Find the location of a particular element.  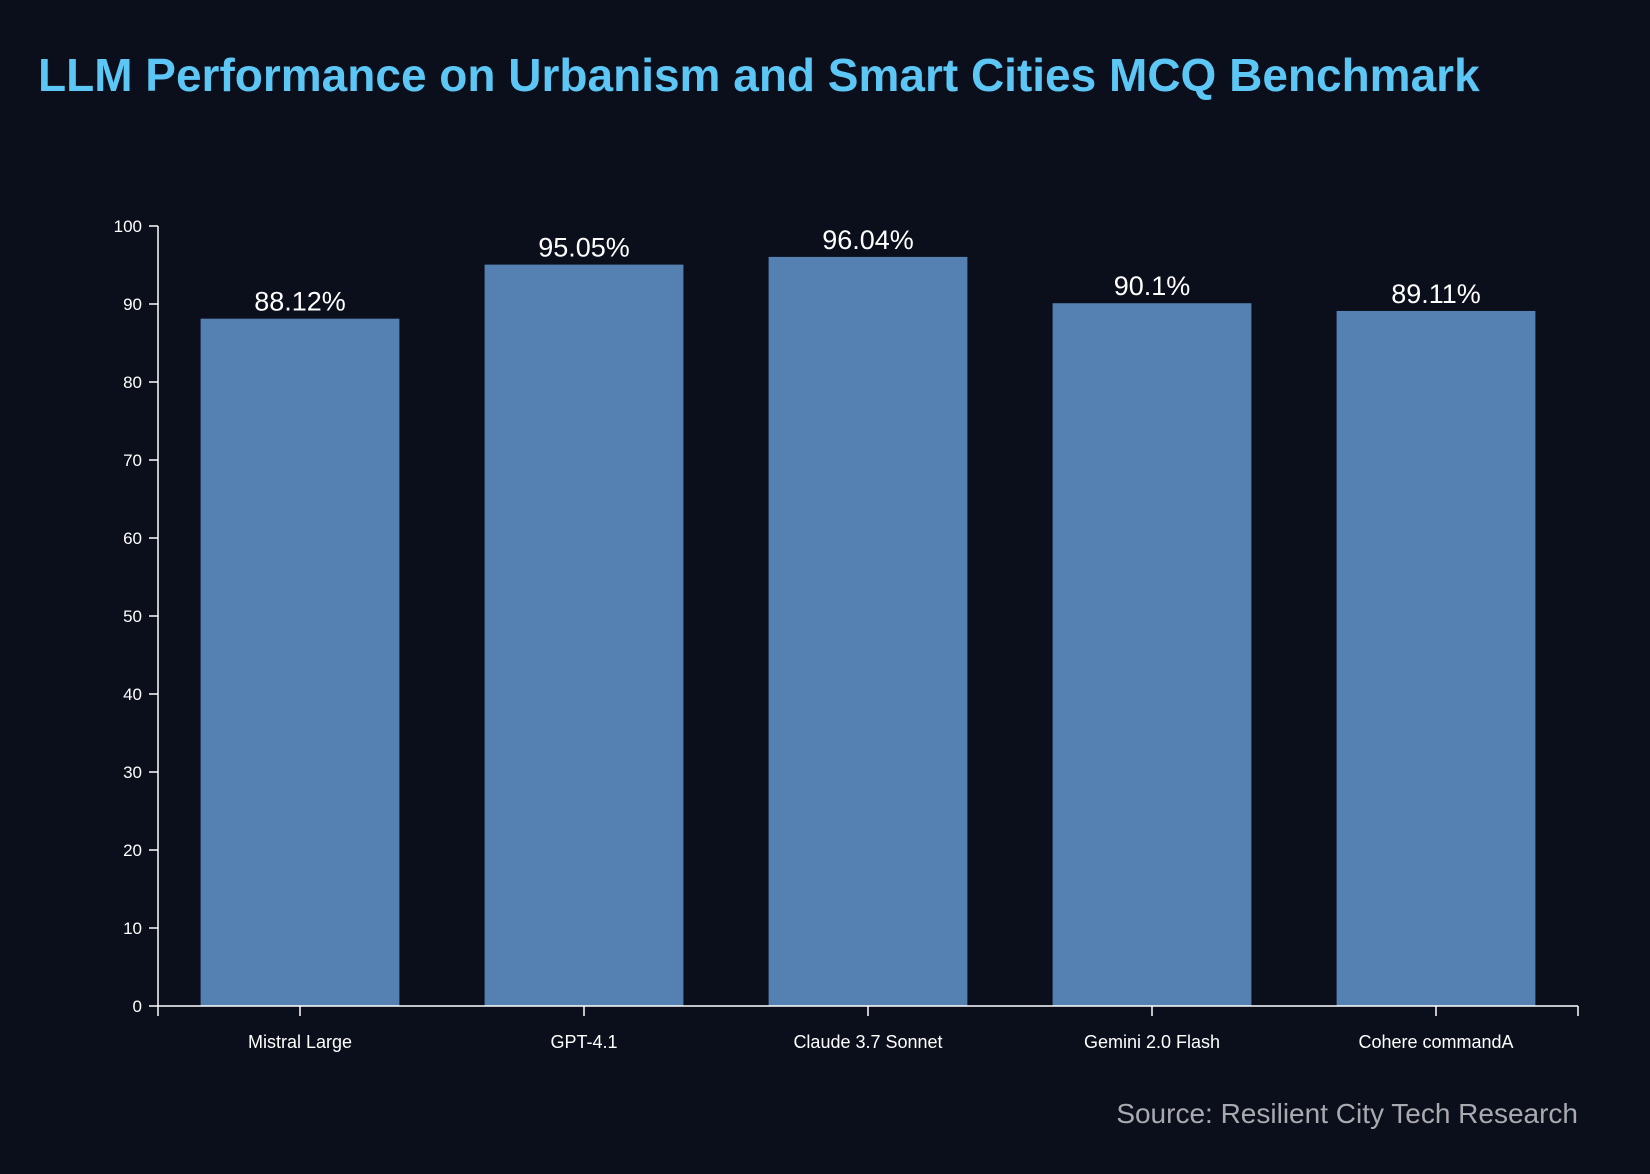

bar-value-label: 90.1% is located at coordinates (1152, 286).